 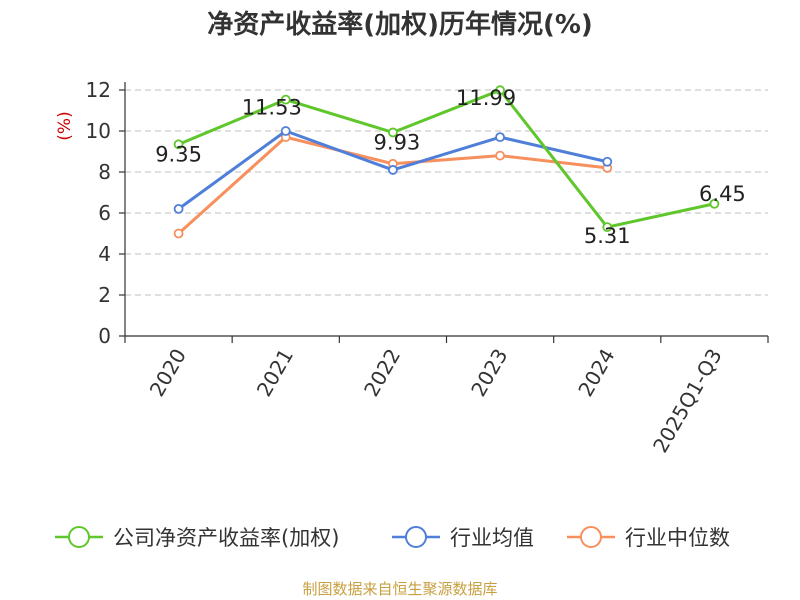 What do you see at coordinates (486, 98) in the screenshot?
I see `data-label: 11.99` at bounding box center [486, 98].